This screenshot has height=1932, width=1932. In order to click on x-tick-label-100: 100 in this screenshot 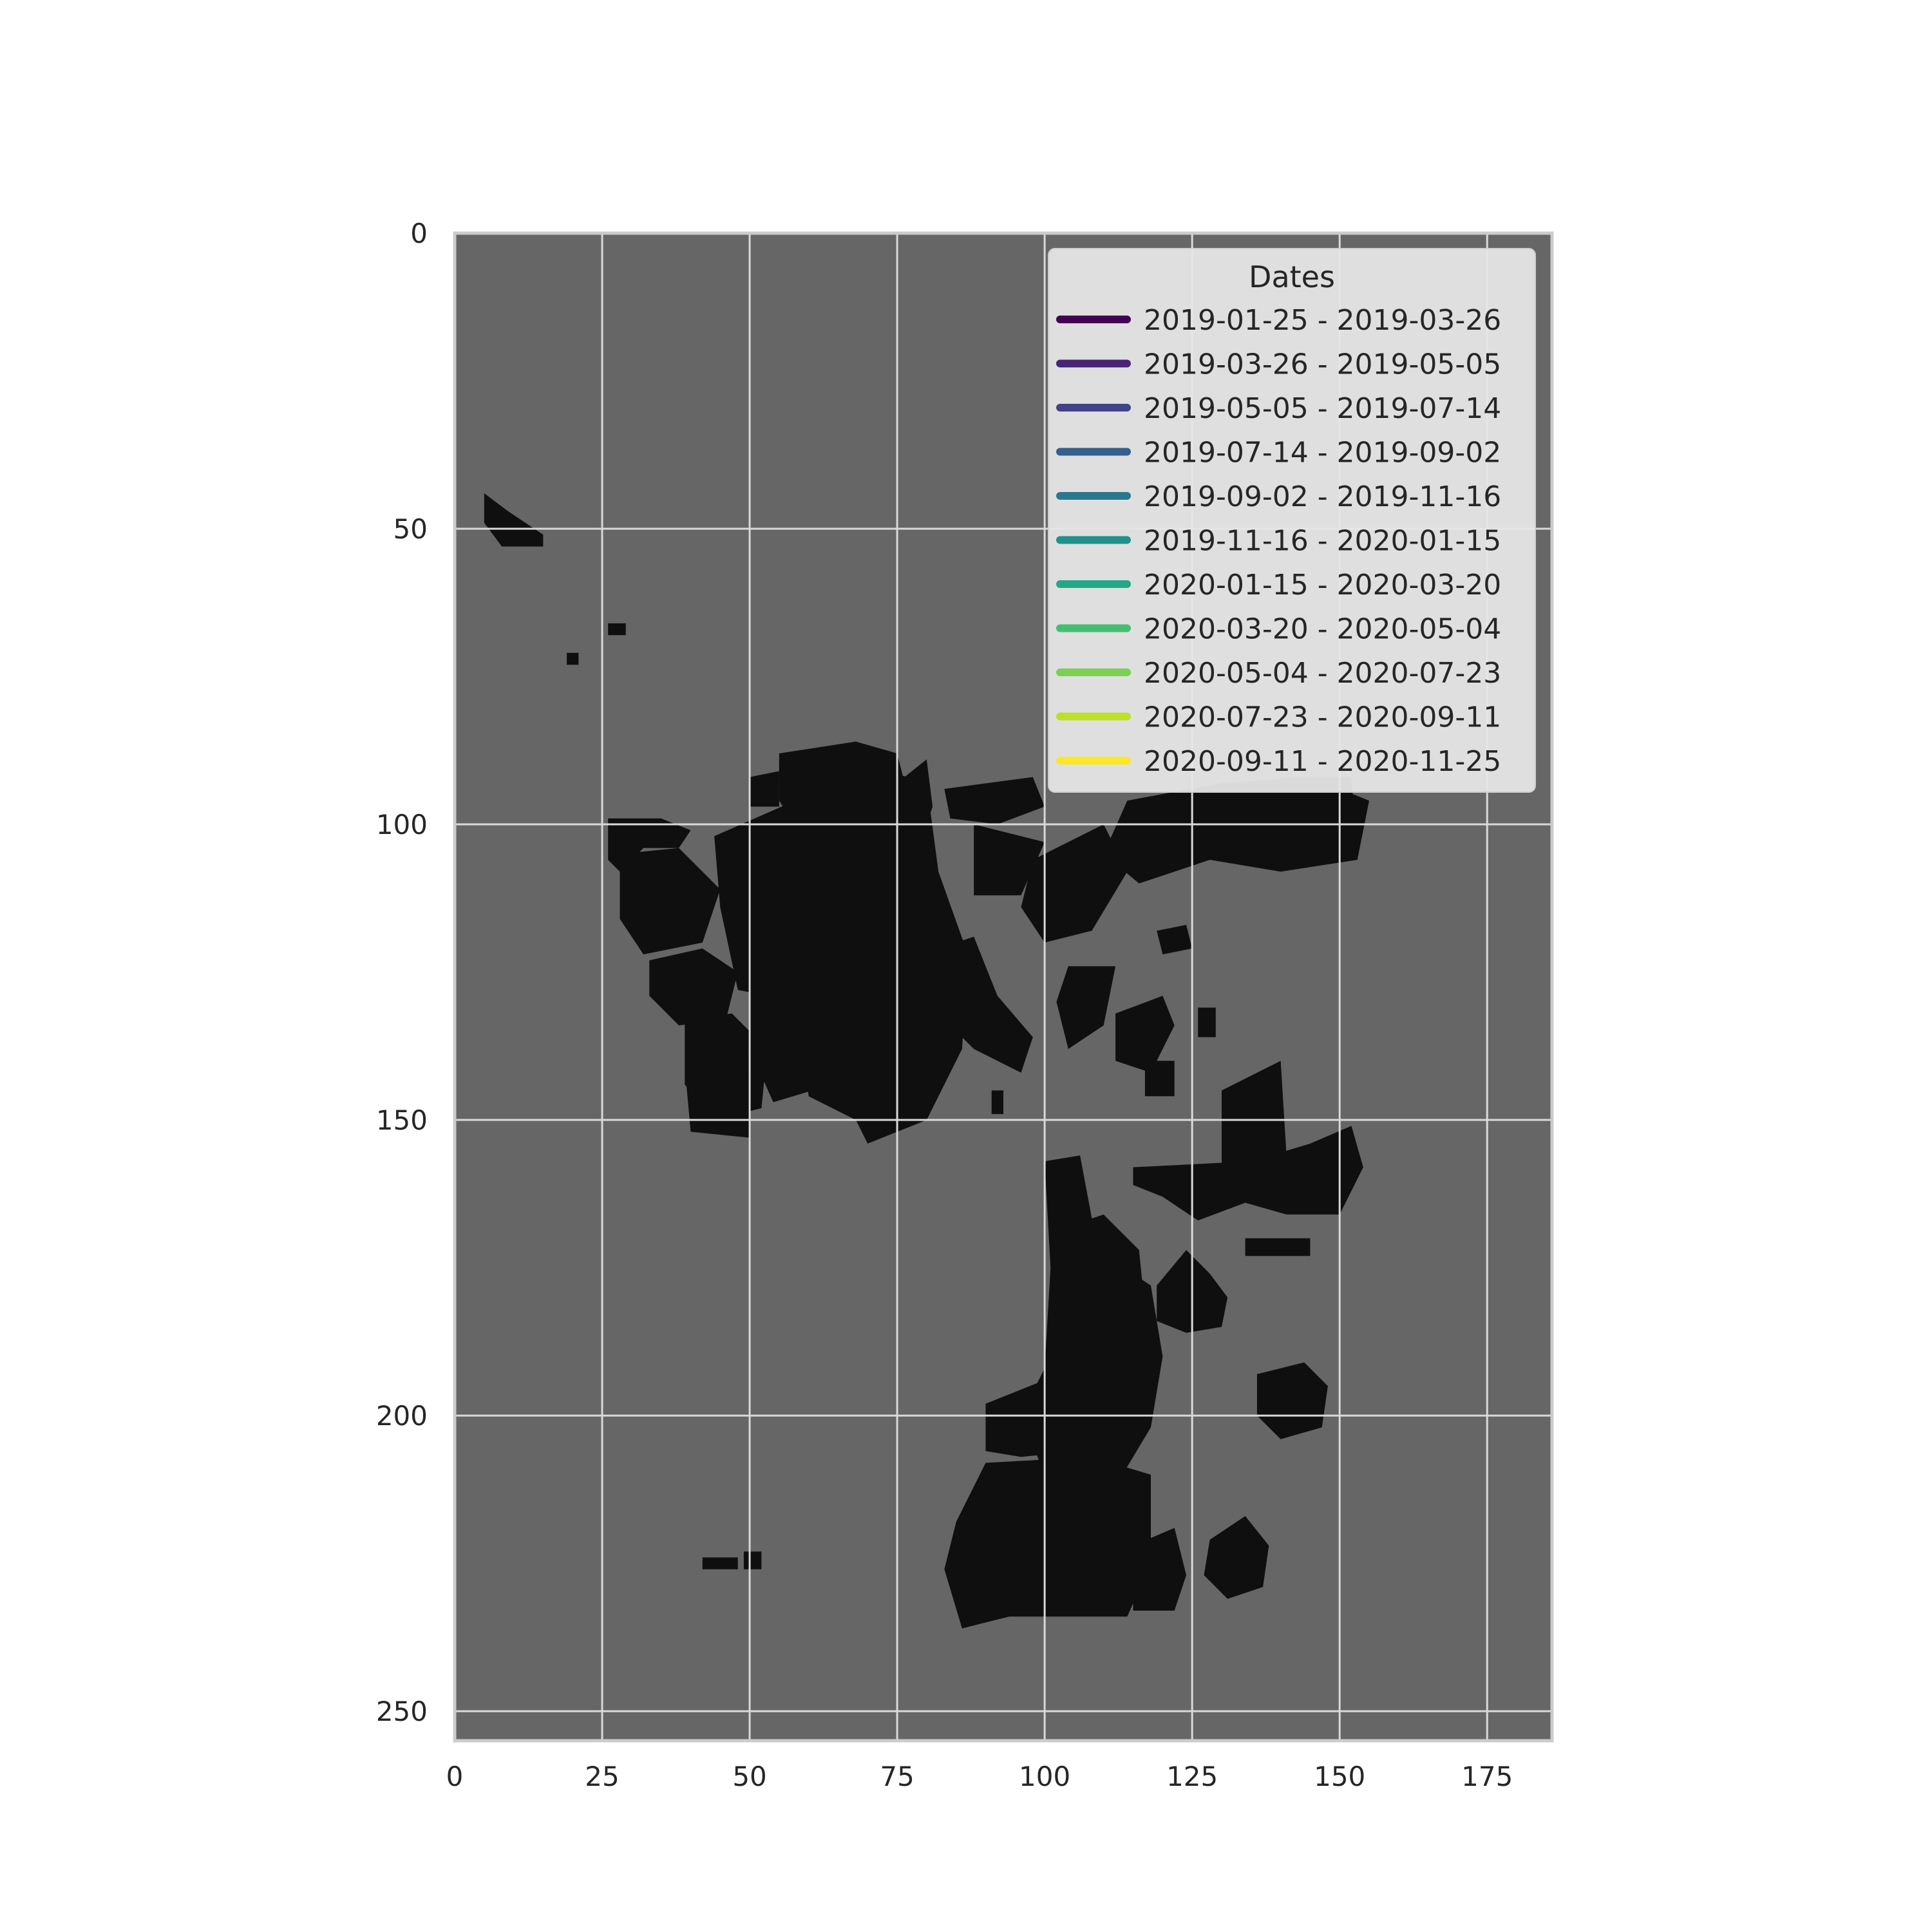, I will do `click(1044, 1777)`.